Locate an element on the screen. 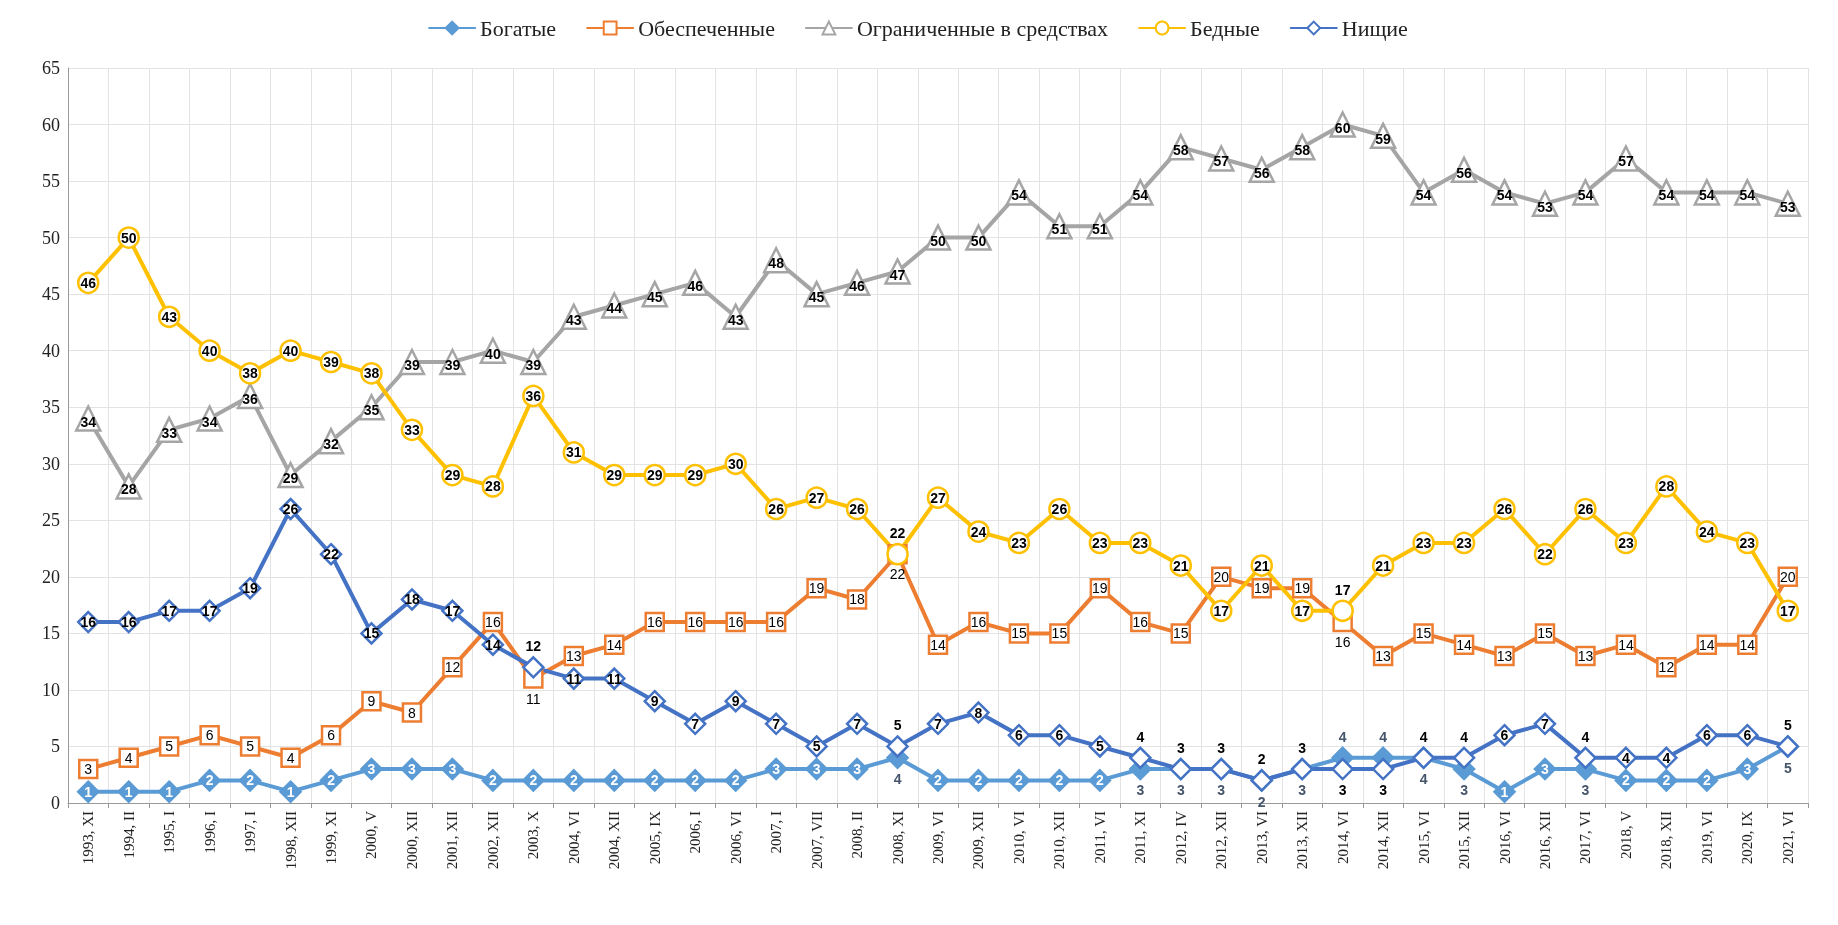 This screenshot has height=925, width=1838. data-label: 7 is located at coordinates (776, 723).